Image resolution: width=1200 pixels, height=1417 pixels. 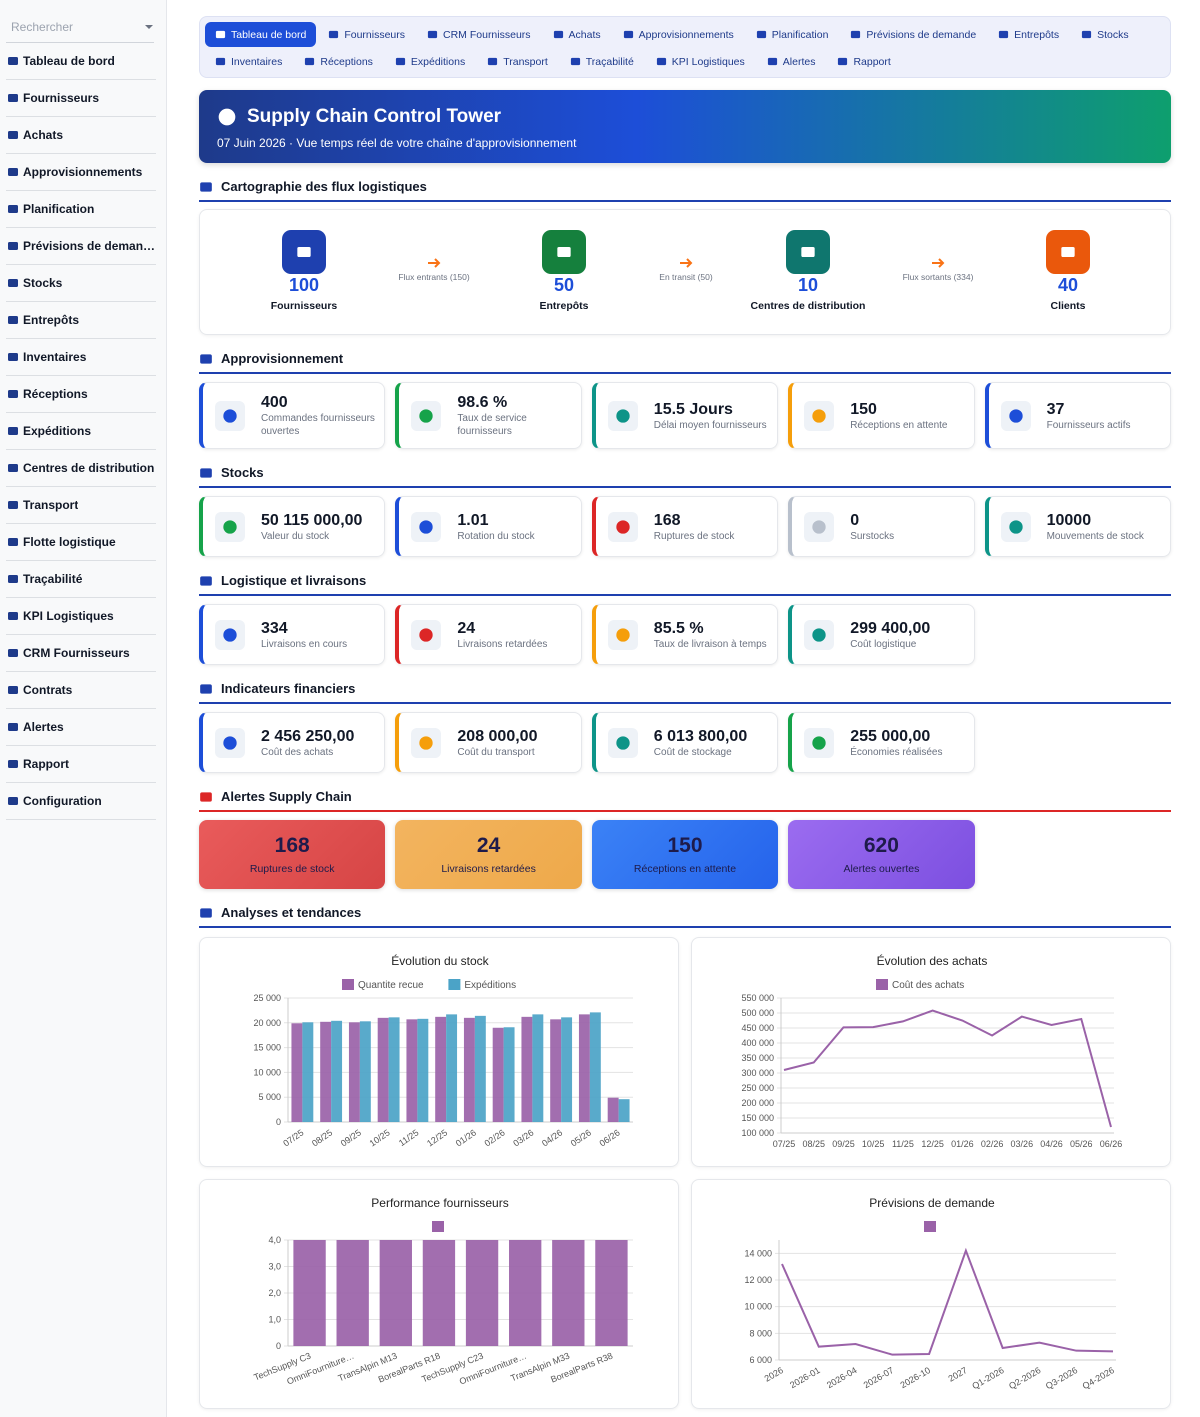 I want to click on nav-tab: Prévisions de demande, so click(x=913, y=34).